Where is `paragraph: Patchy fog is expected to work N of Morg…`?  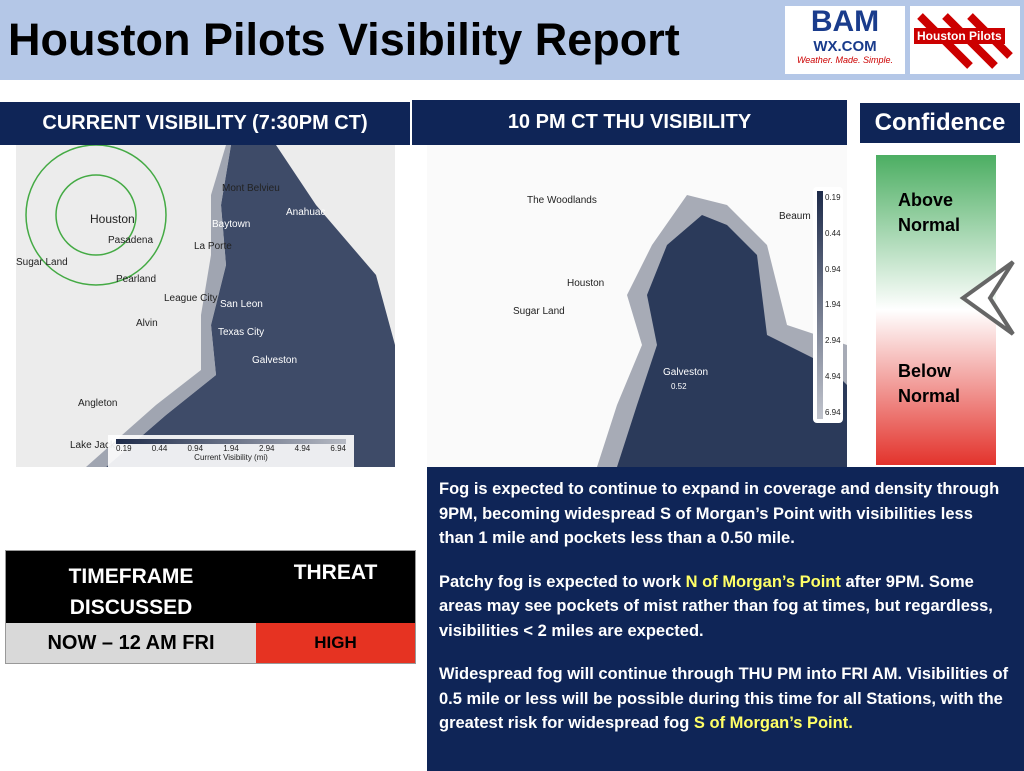
paragraph: Patchy fog is expected to work N of Morg… is located at coordinates (725, 607).